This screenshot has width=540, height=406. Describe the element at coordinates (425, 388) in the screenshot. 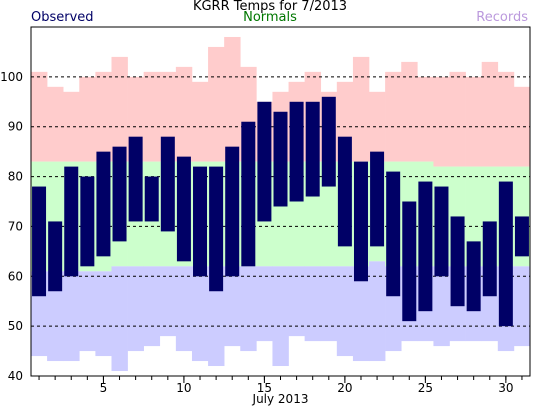

I see `x-tick-25: 25` at that location.